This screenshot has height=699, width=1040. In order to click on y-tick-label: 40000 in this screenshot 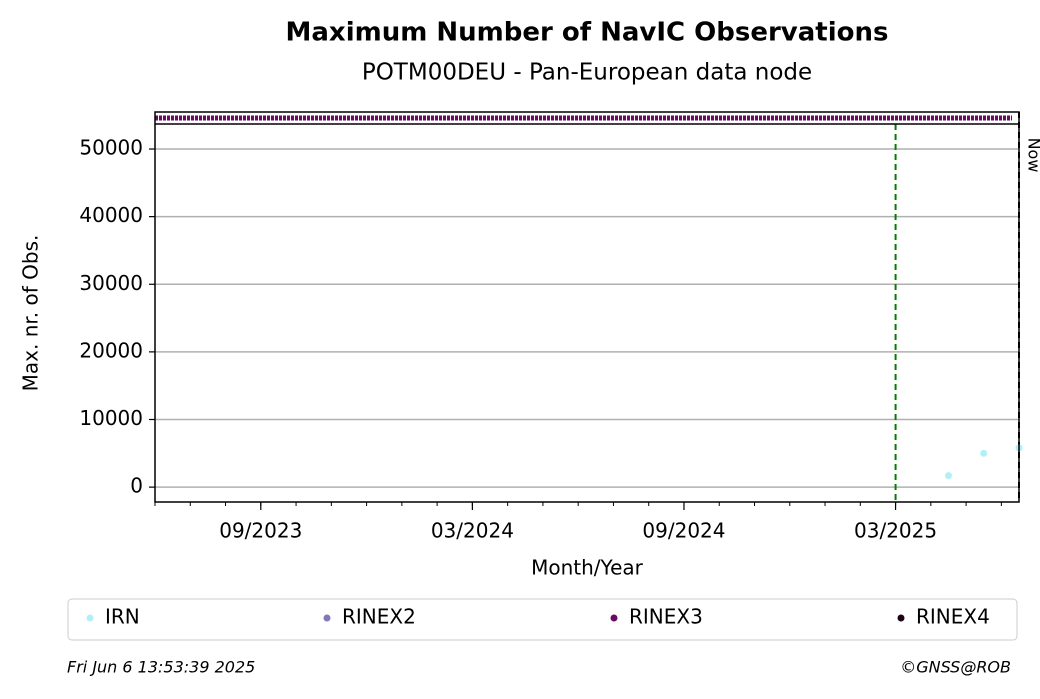, I will do `click(111, 215)`.